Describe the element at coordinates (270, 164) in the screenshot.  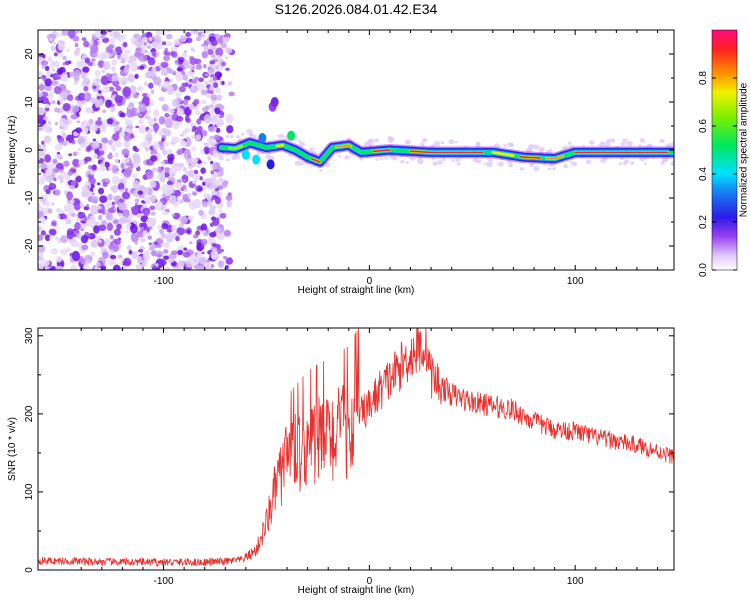
I see `signal-blob` at that location.